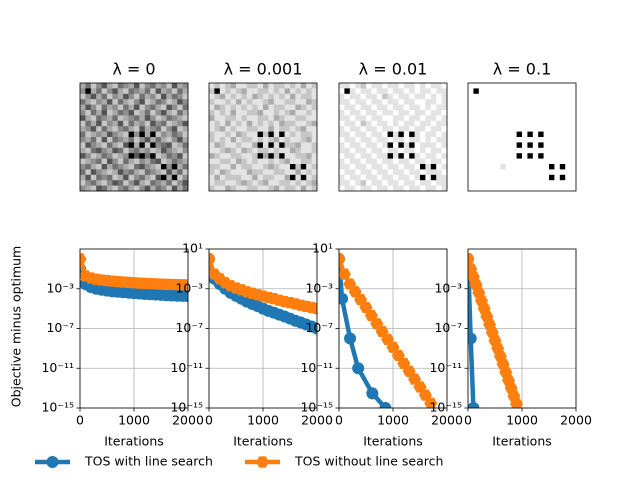 Image resolution: width=640 pixels, height=480 pixels. I want to click on plot-area, so click(496, 330).